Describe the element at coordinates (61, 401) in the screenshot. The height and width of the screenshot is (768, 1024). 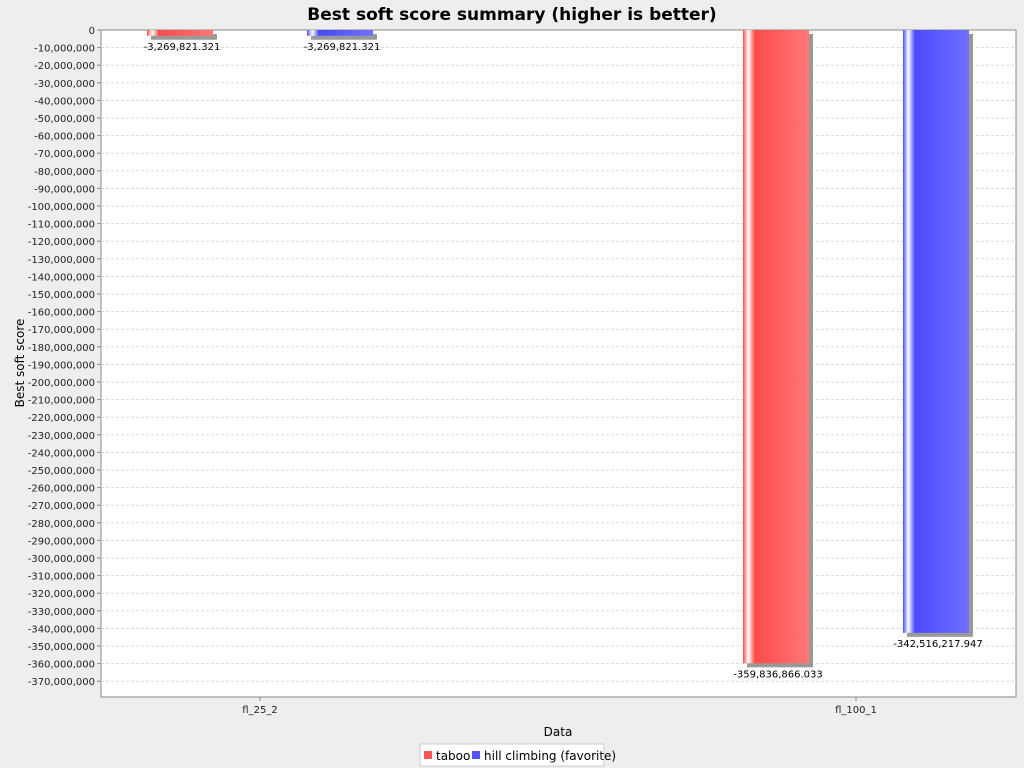
I see `y-tick-label: -210,000,000` at that location.